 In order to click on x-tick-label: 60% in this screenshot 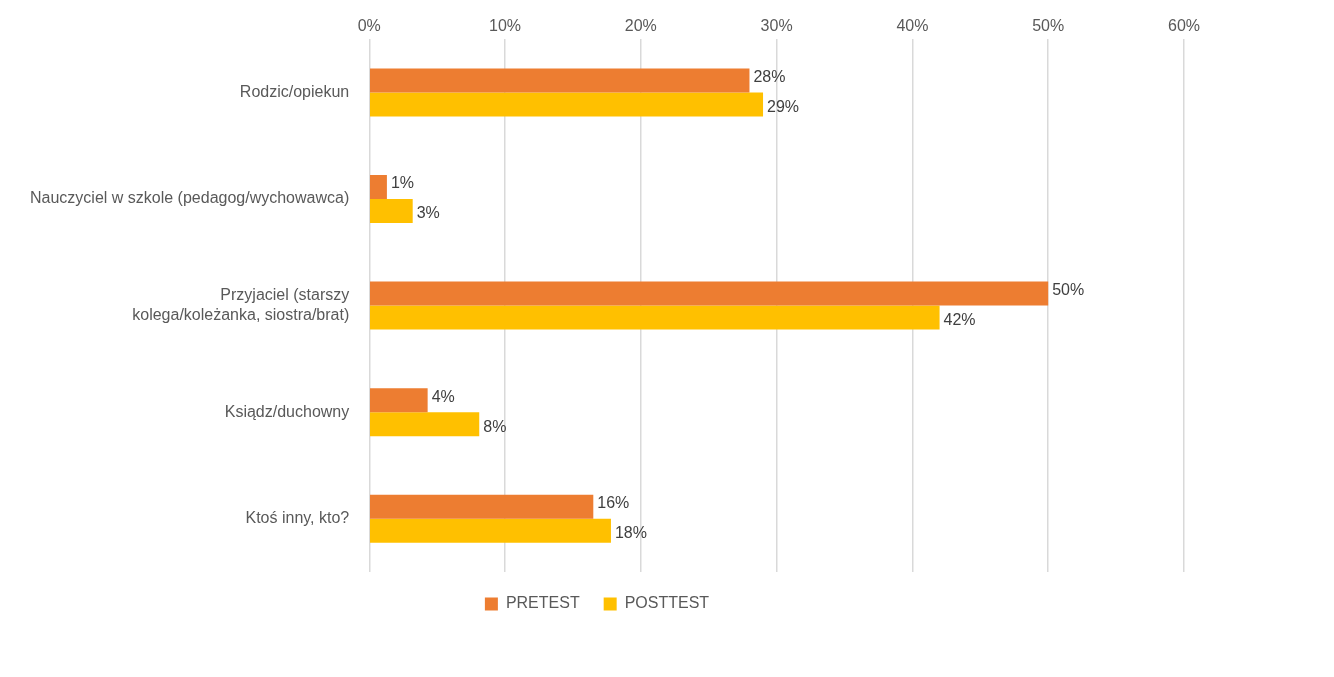, I will do `click(1184, 26)`.